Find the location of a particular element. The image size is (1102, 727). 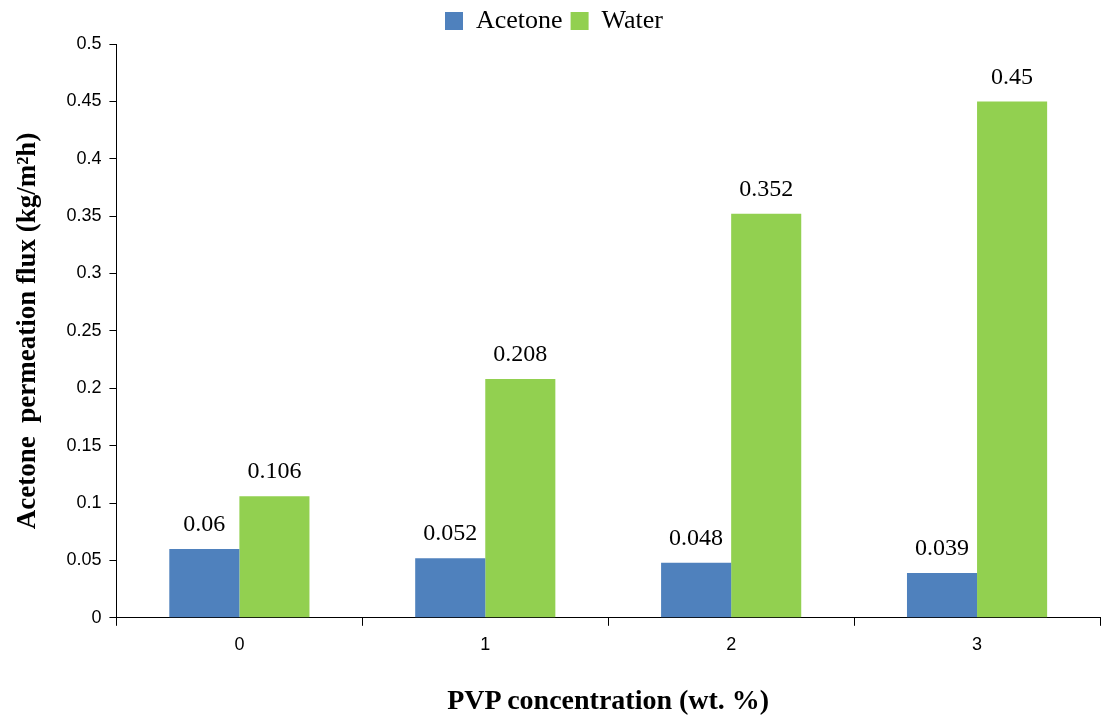

data-label: 0.106 is located at coordinates (274, 470).